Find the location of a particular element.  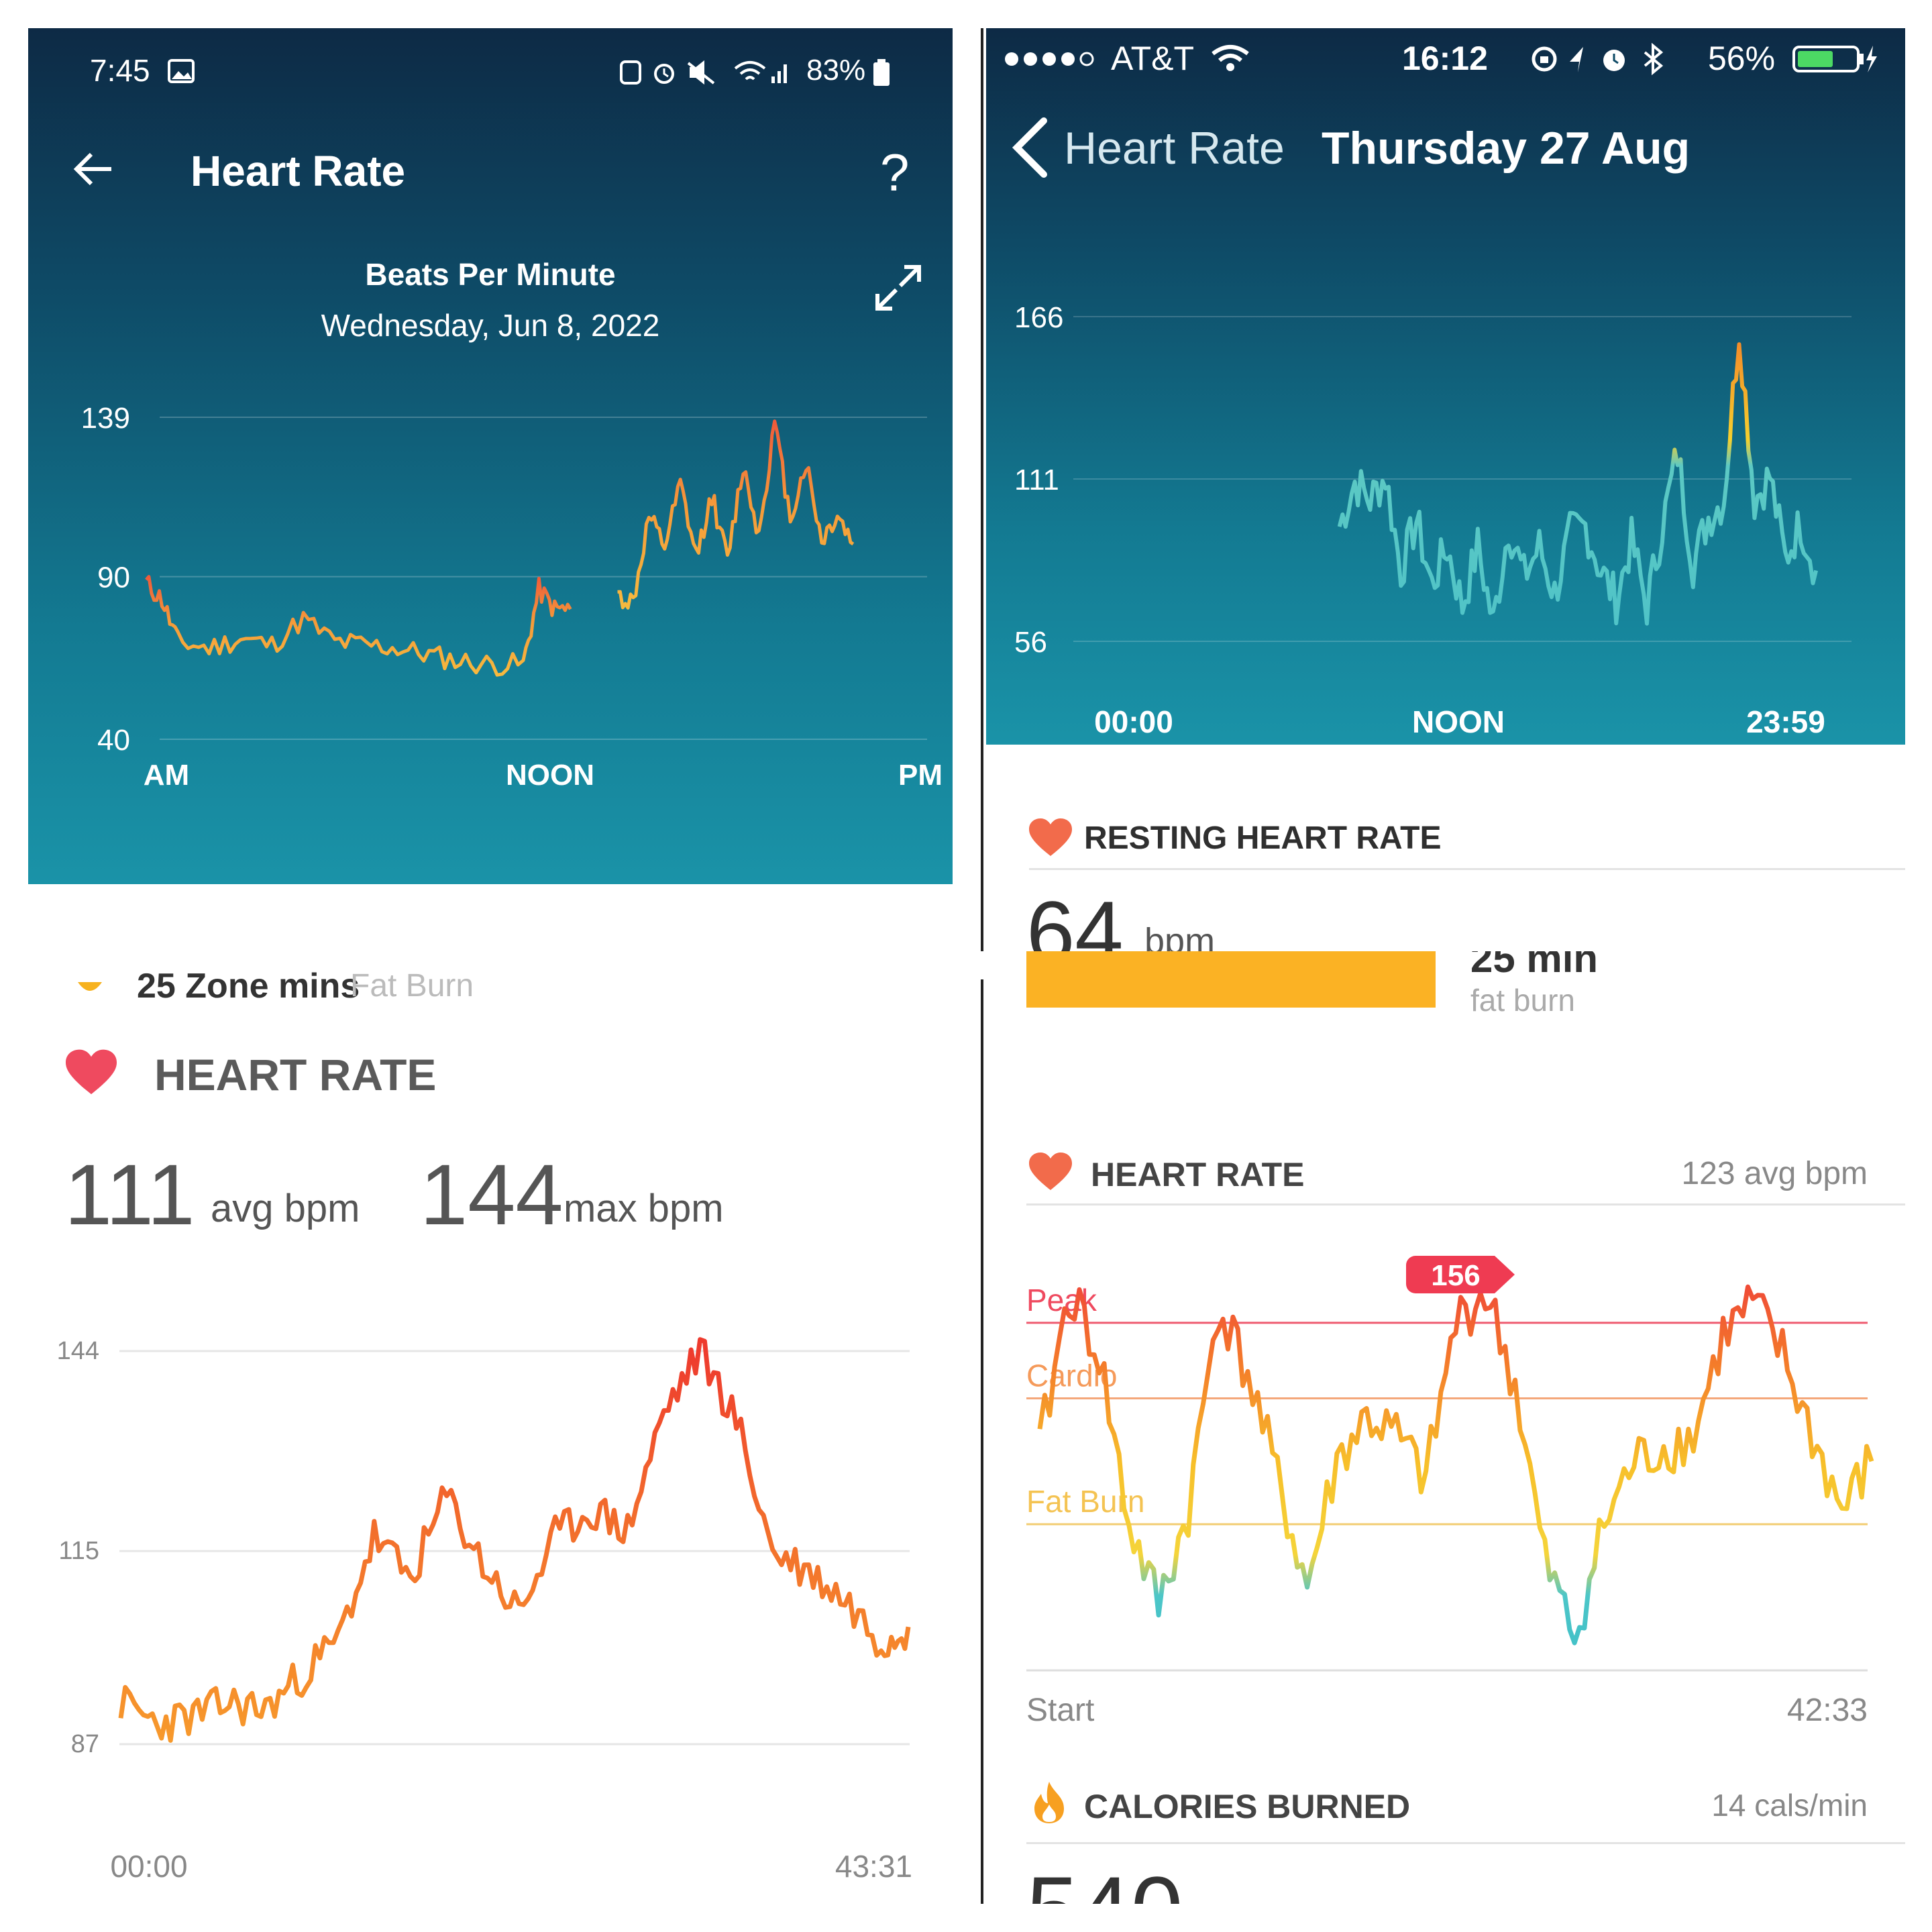

peak-badge is located at coordinates (1460, 1274).